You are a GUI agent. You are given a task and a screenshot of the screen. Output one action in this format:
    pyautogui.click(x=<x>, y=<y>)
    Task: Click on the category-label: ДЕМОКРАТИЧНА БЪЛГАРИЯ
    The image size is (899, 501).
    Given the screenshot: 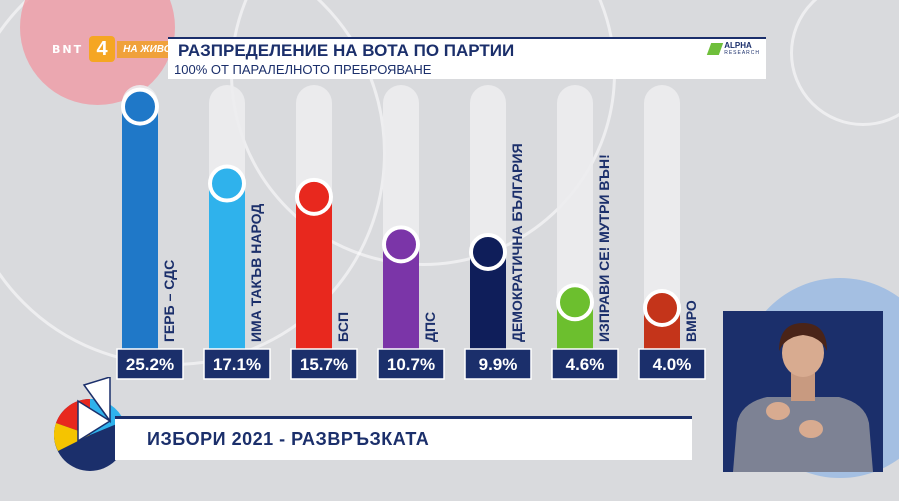 What is the action you would take?
    pyautogui.click(x=517, y=242)
    